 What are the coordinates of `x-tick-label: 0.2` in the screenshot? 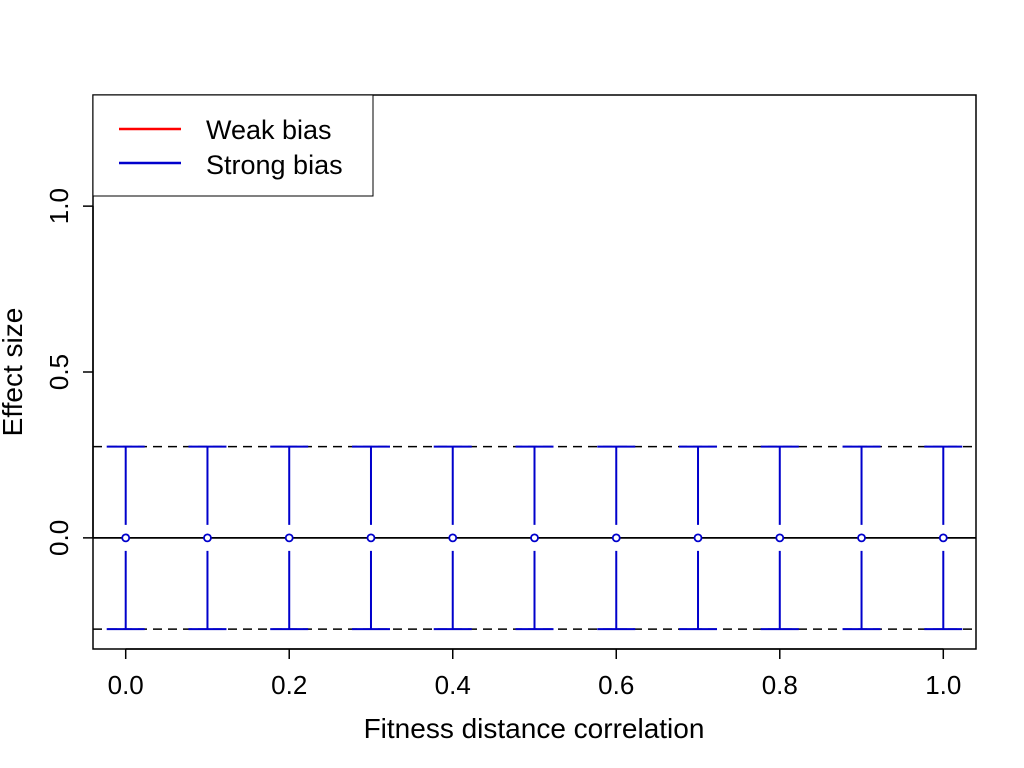 It's located at (289, 685).